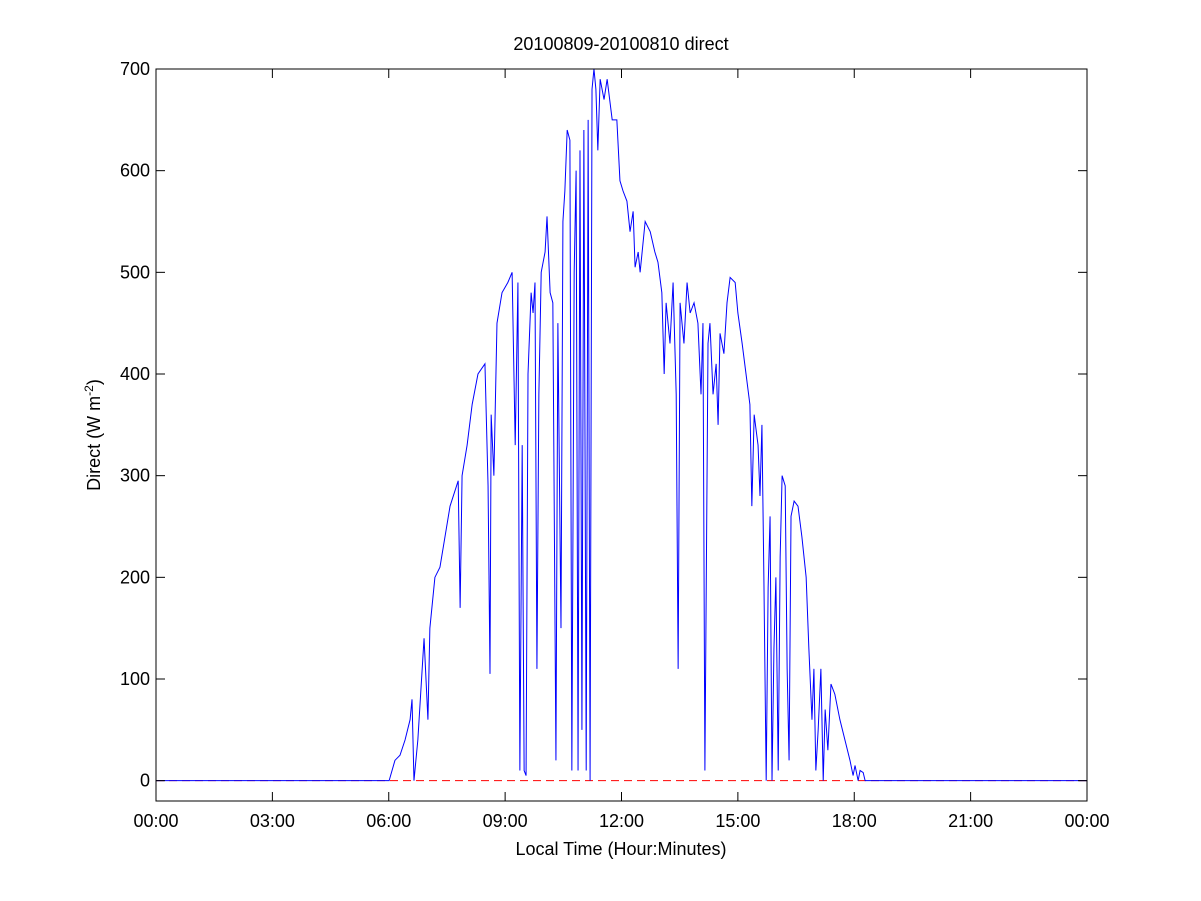  What do you see at coordinates (135, 374) in the screenshot?
I see `y-tick-label: 400` at bounding box center [135, 374].